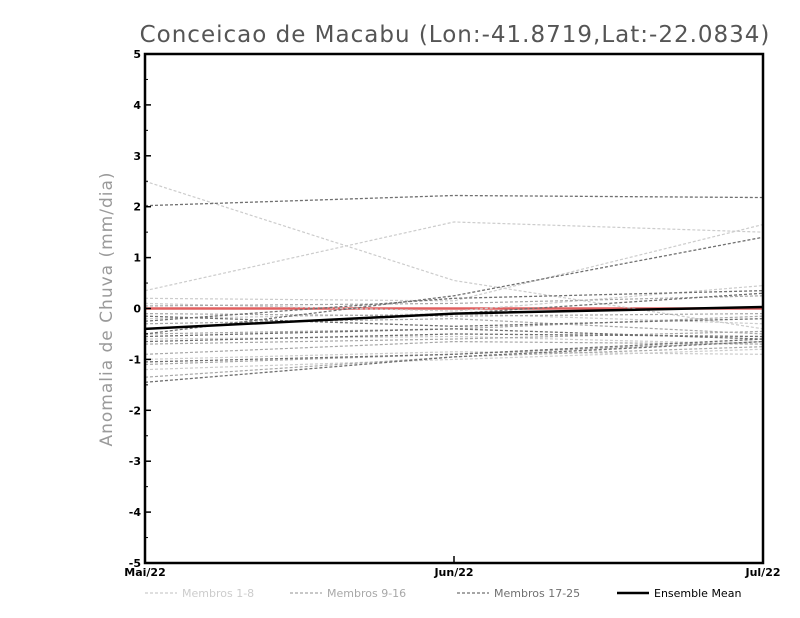 Image resolution: width=800 pixels, height=618 pixels. What do you see at coordinates (135, 512) in the screenshot?
I see `y-tick-label: -4` at bounding box center [135, 512].